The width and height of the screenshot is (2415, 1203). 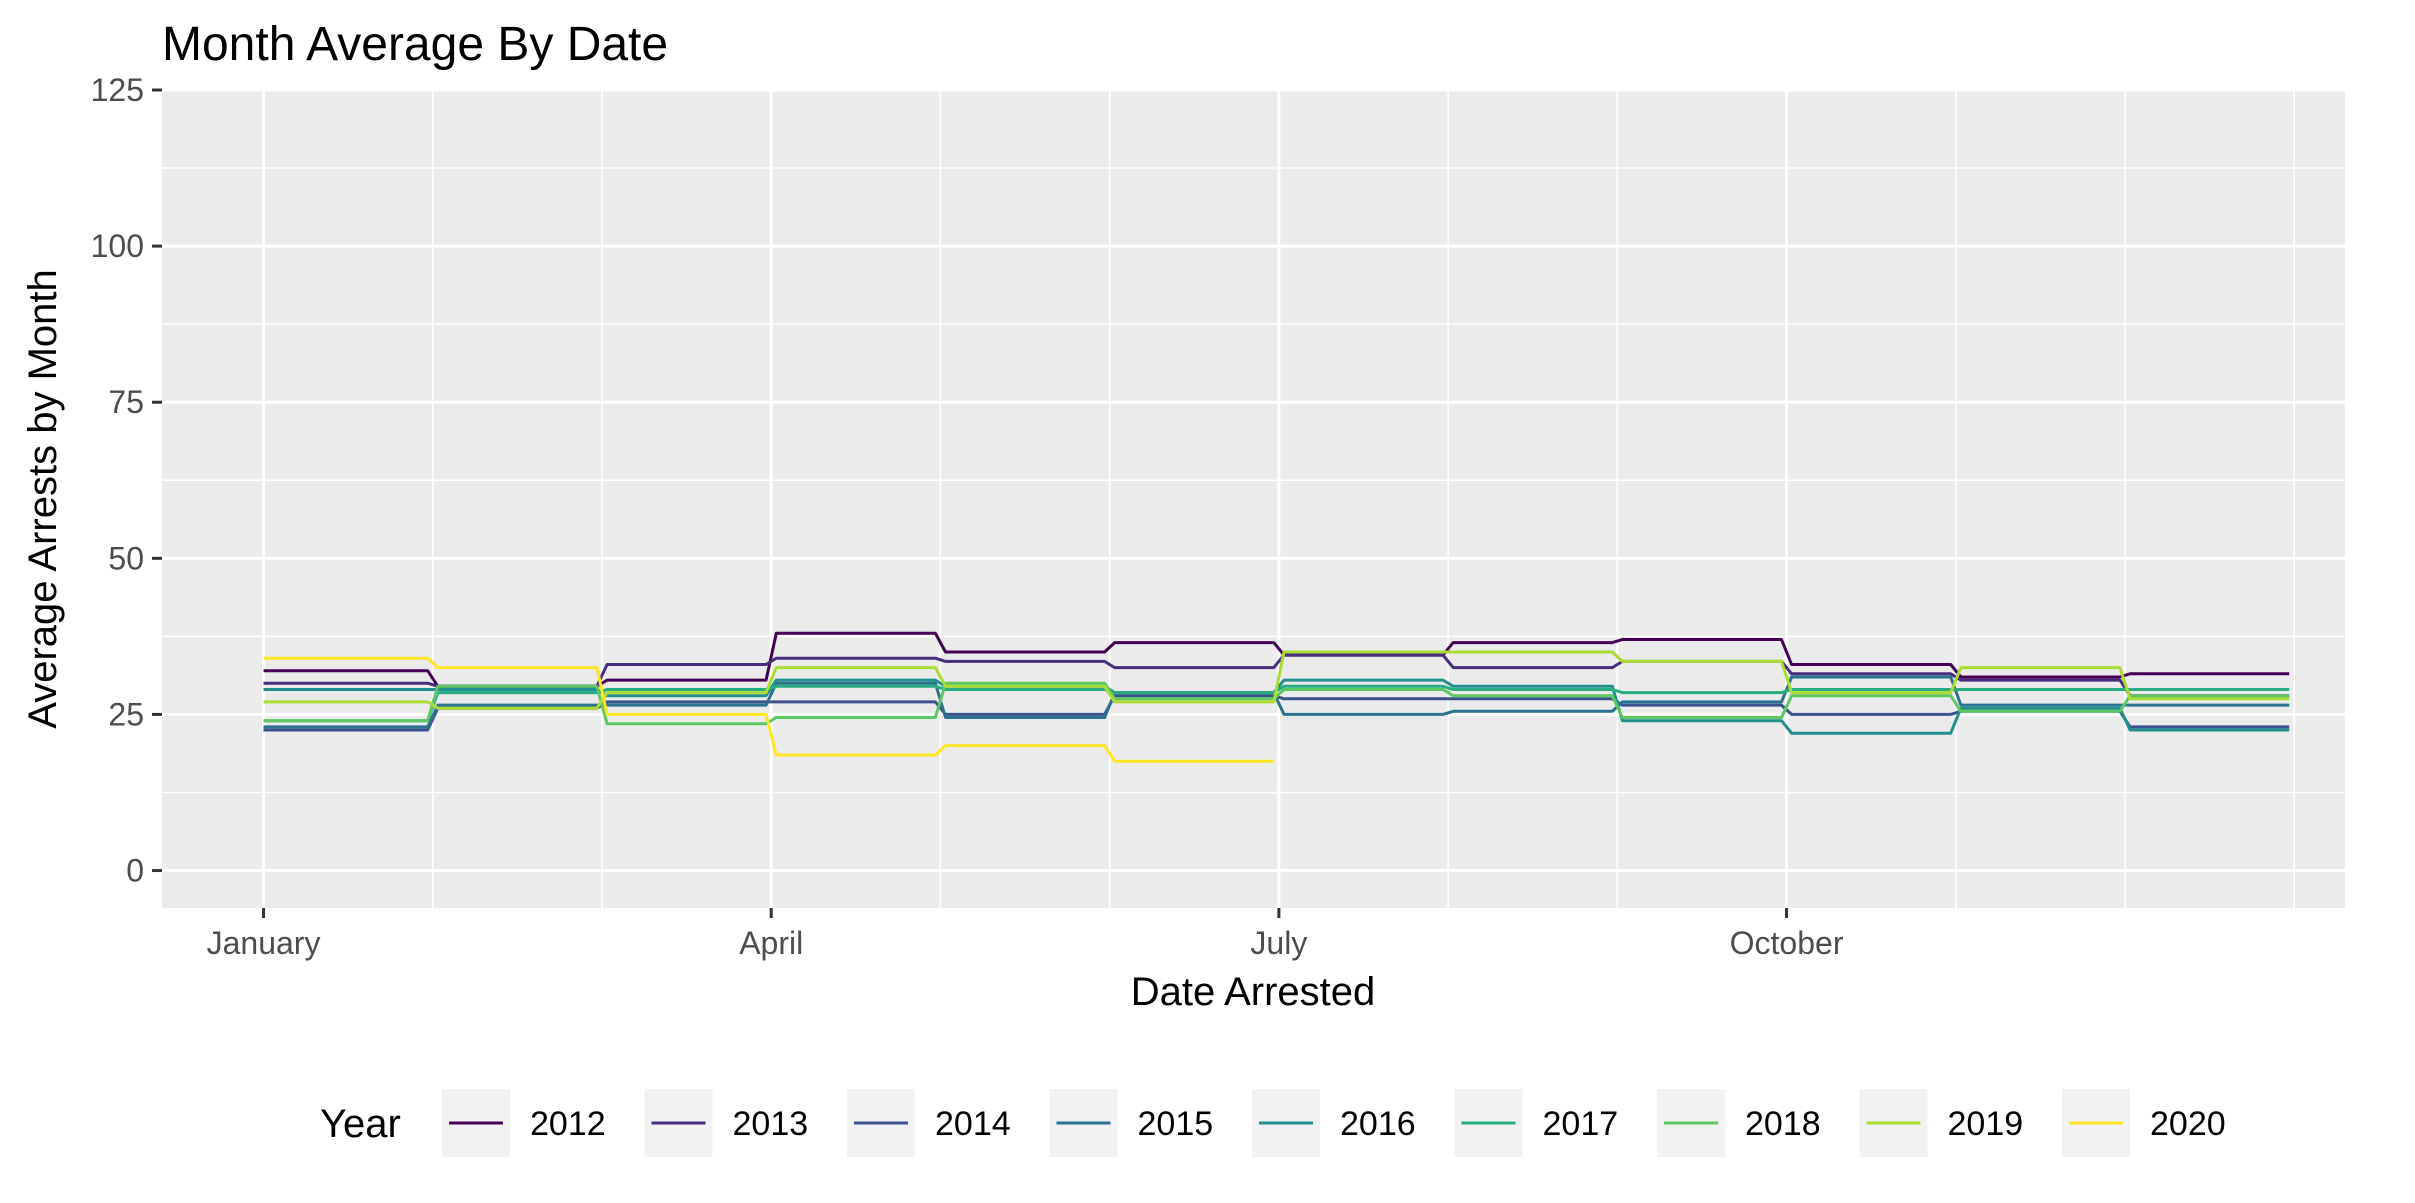 What do you see at coordinates (1276, 703) in the screenshot?
I see `series-line-2018` at bounding box center [1276, 703].